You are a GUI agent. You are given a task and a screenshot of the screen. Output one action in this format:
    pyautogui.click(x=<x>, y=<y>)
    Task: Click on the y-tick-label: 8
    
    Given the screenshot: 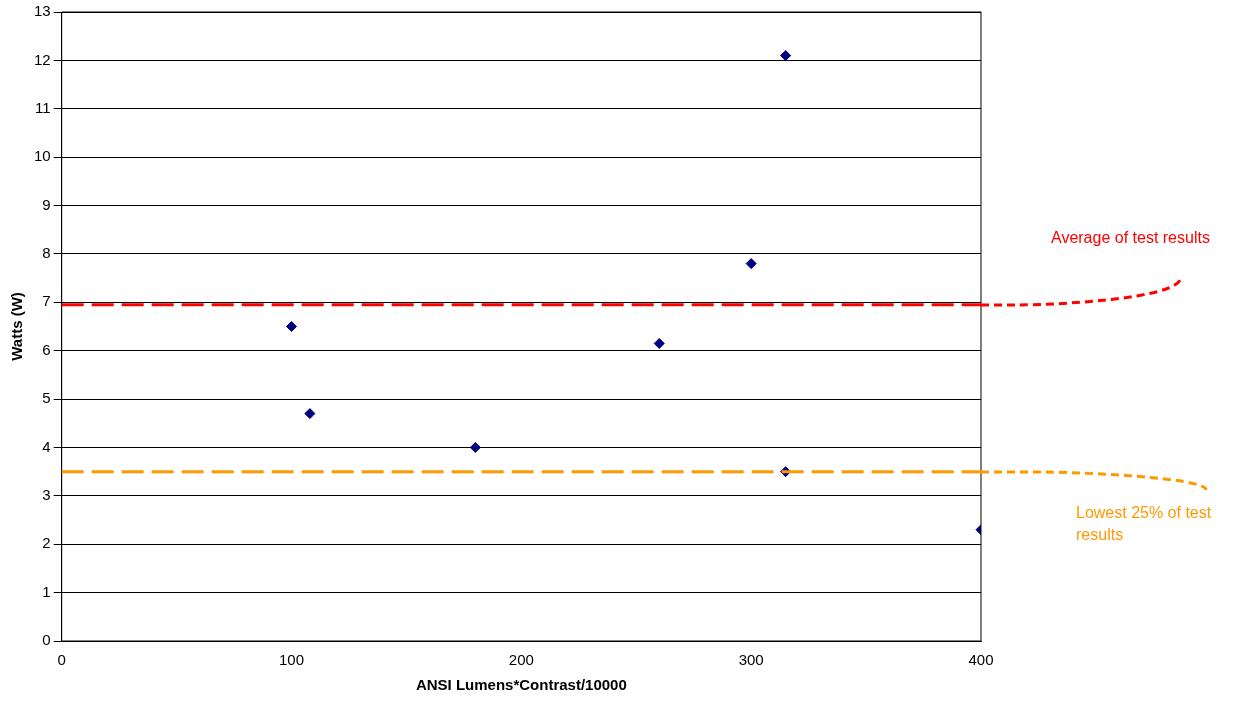 What is the action you would take?
    pyautogui.click(x=46, y=253)
    